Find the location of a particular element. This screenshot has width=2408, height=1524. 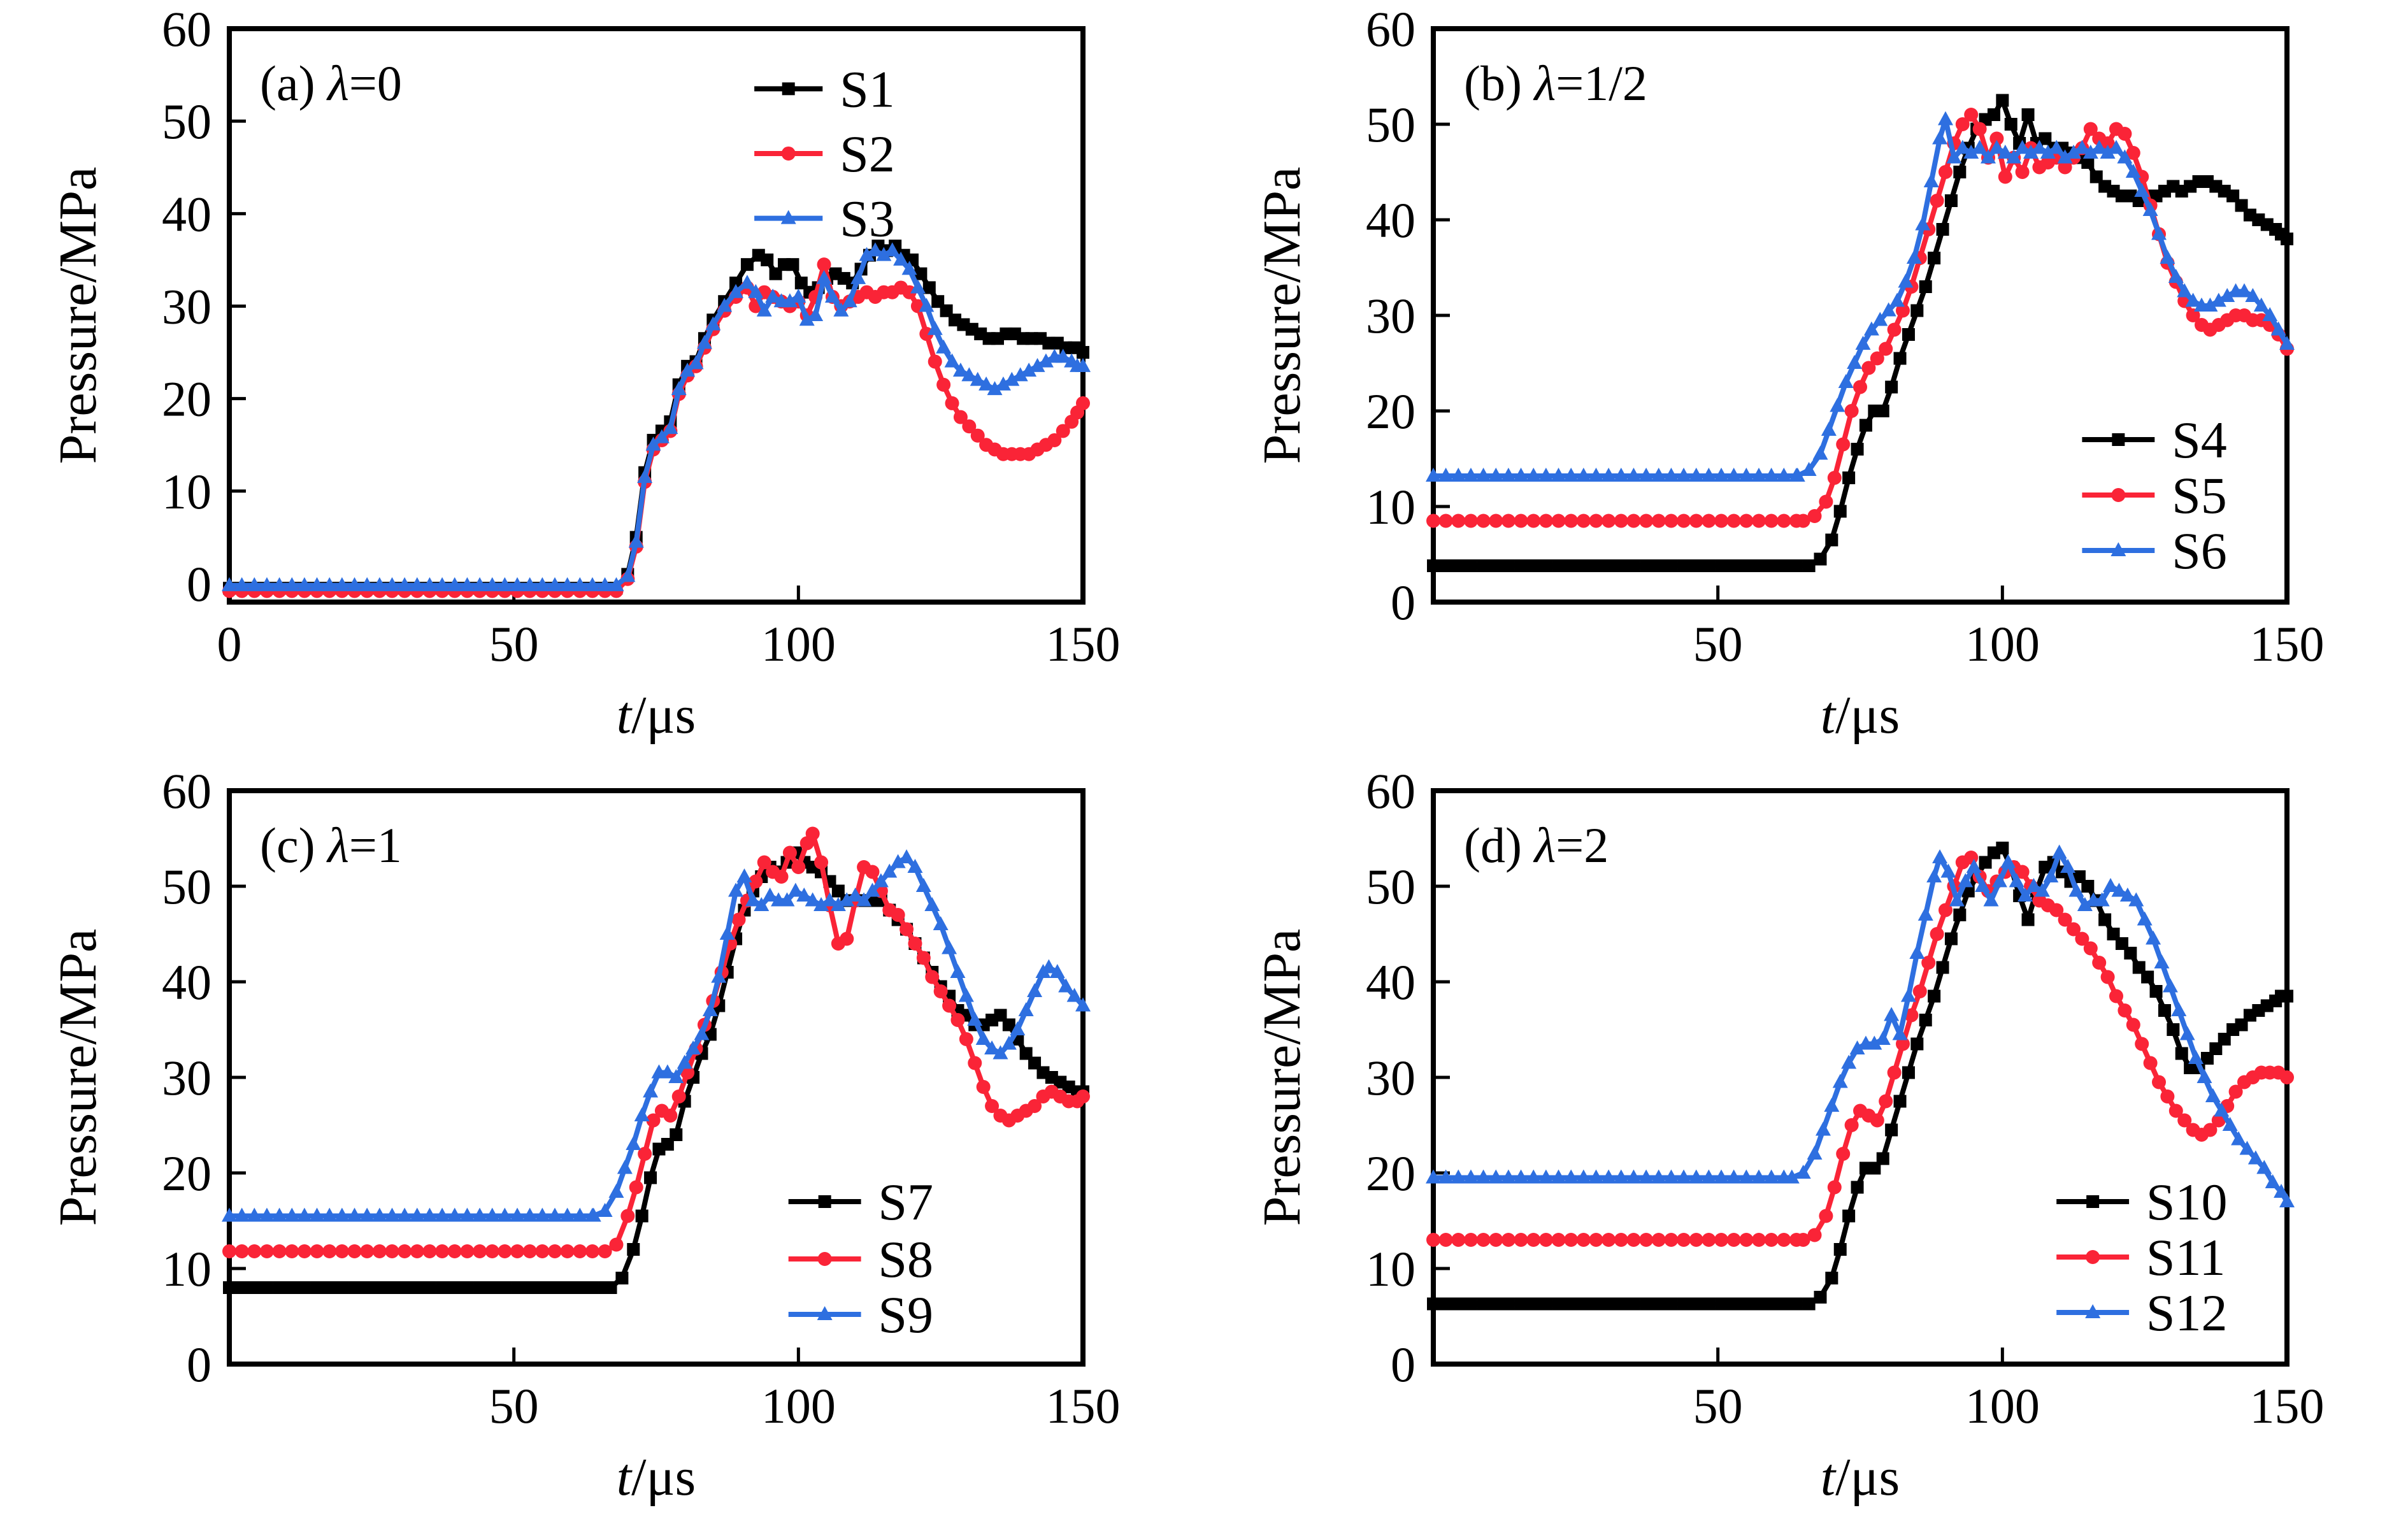

legend-item-S11: S11 is located at coordinates (2140, 1257).